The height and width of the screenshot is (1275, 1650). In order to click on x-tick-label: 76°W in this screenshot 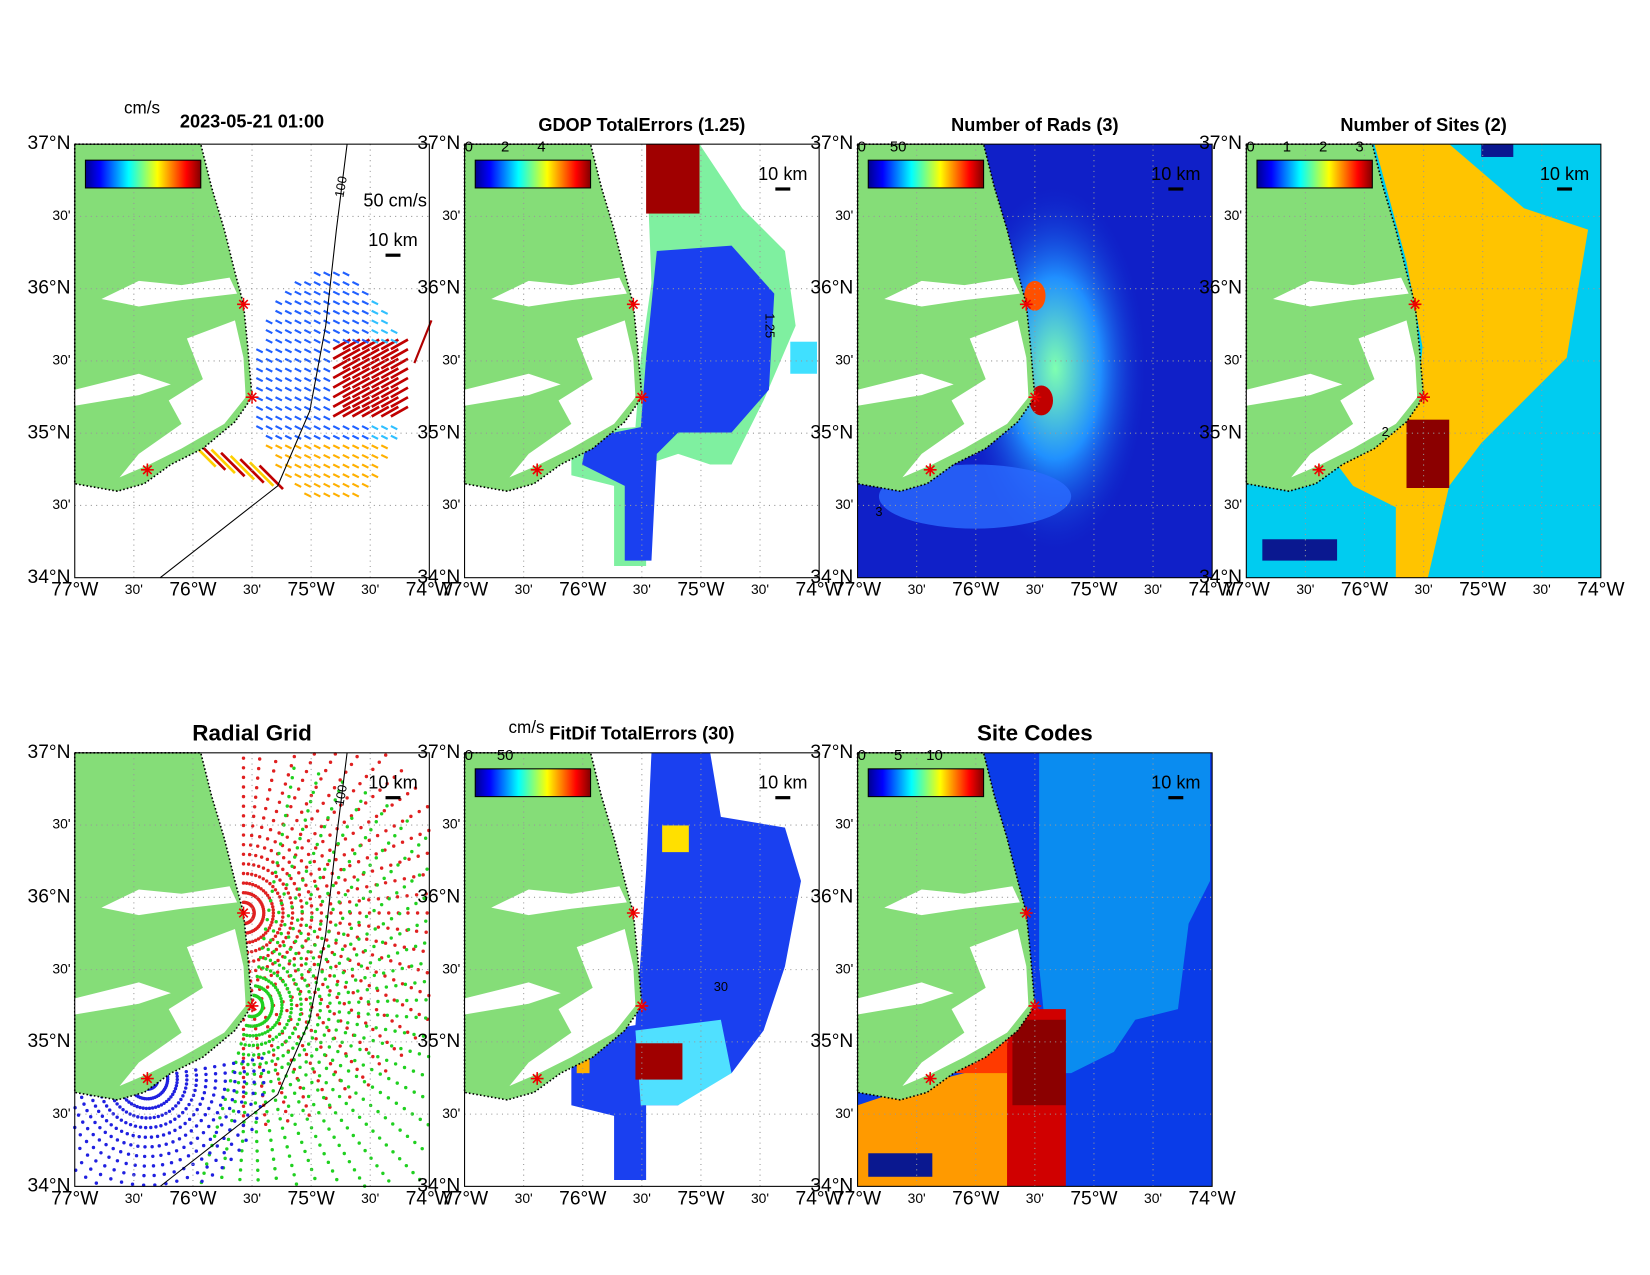, I will do `click(193, 590)`.